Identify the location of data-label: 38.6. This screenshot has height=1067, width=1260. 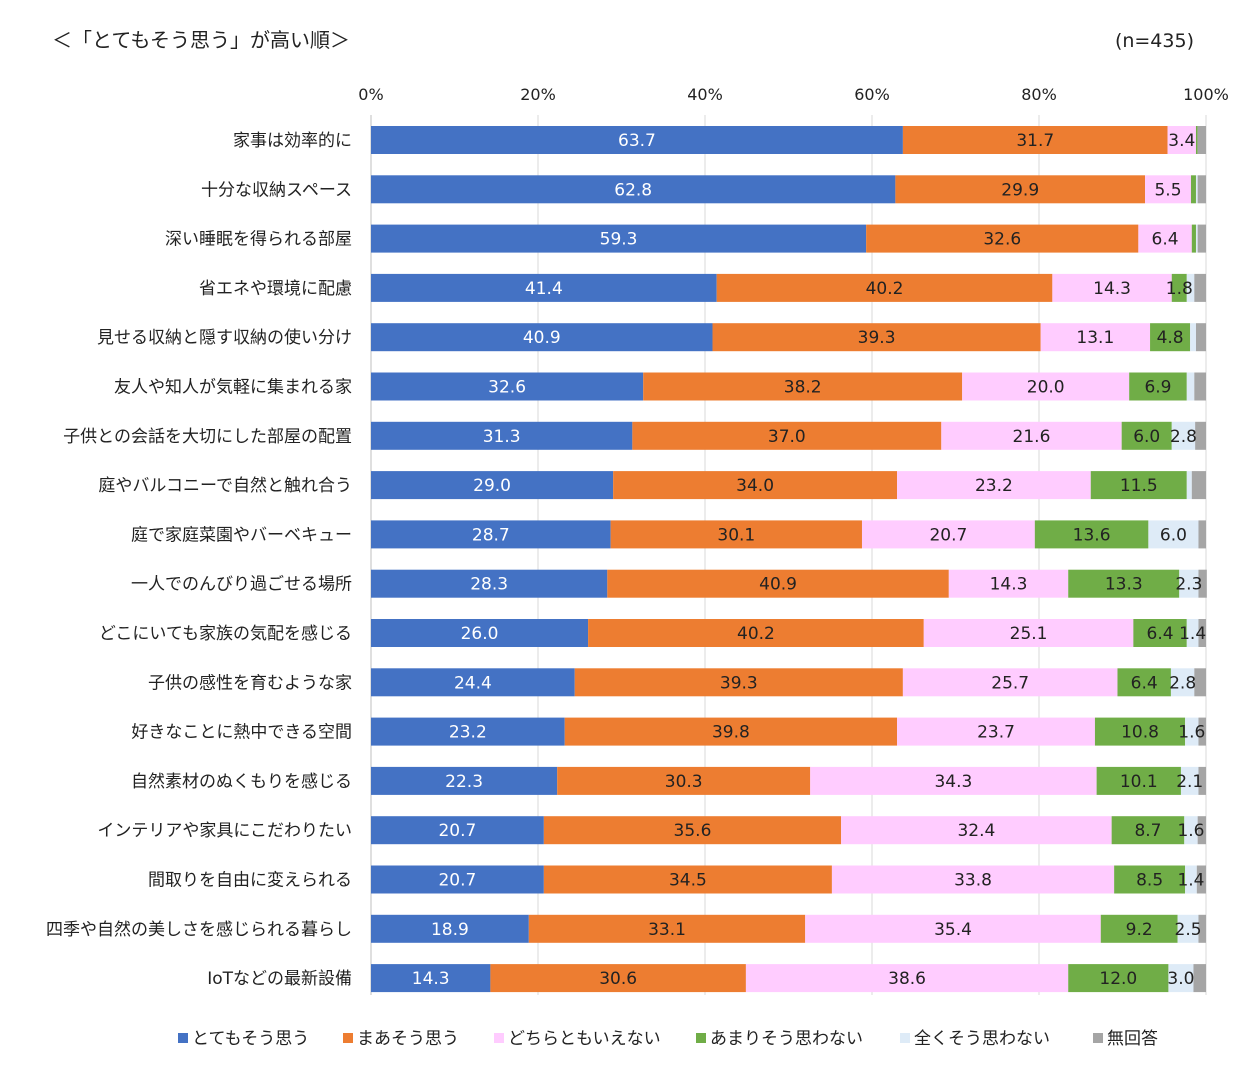
(907, 979).